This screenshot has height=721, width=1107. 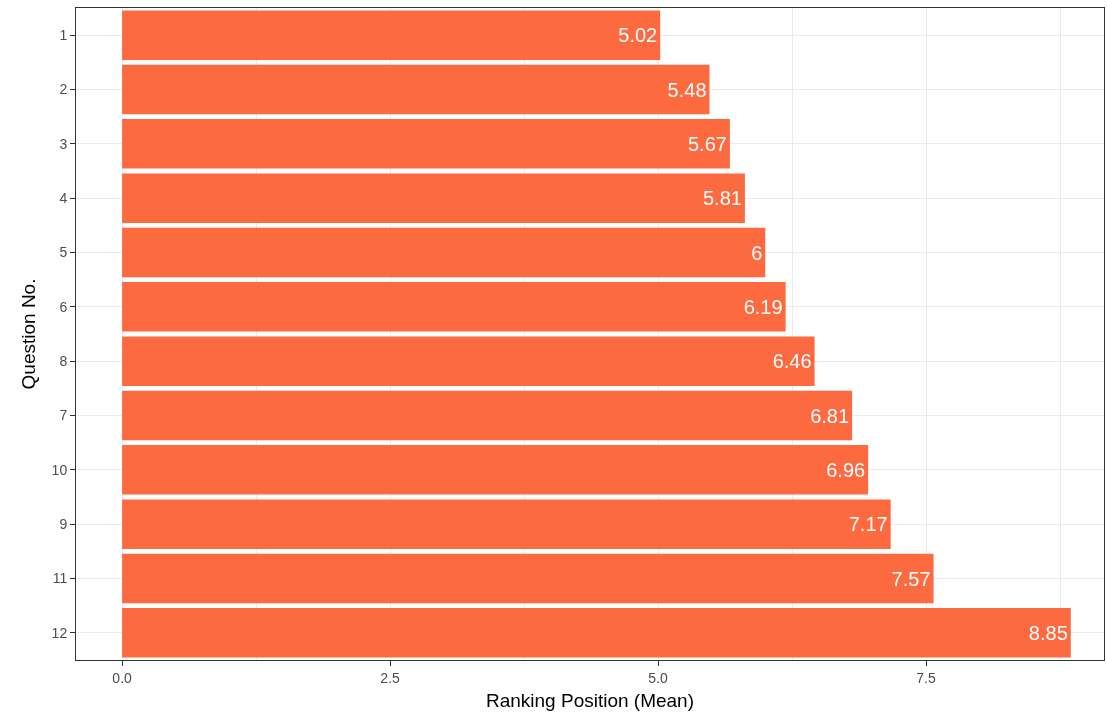 I want to click on y-tick-label: 11, so click(x=60, y=578).